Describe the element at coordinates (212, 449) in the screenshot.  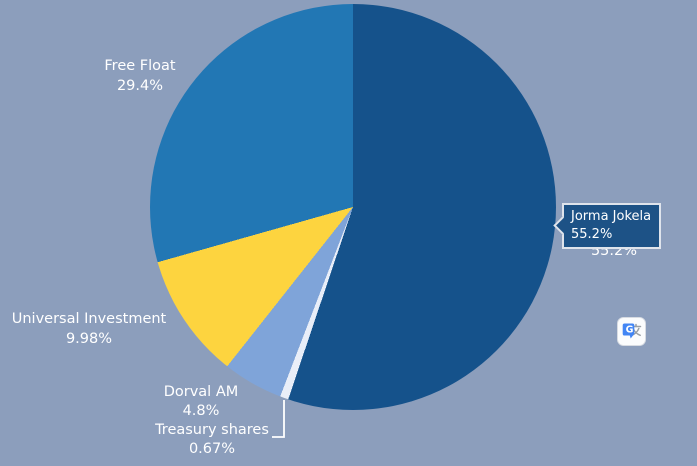
I see `slice-percent: 0.67%` at that location.